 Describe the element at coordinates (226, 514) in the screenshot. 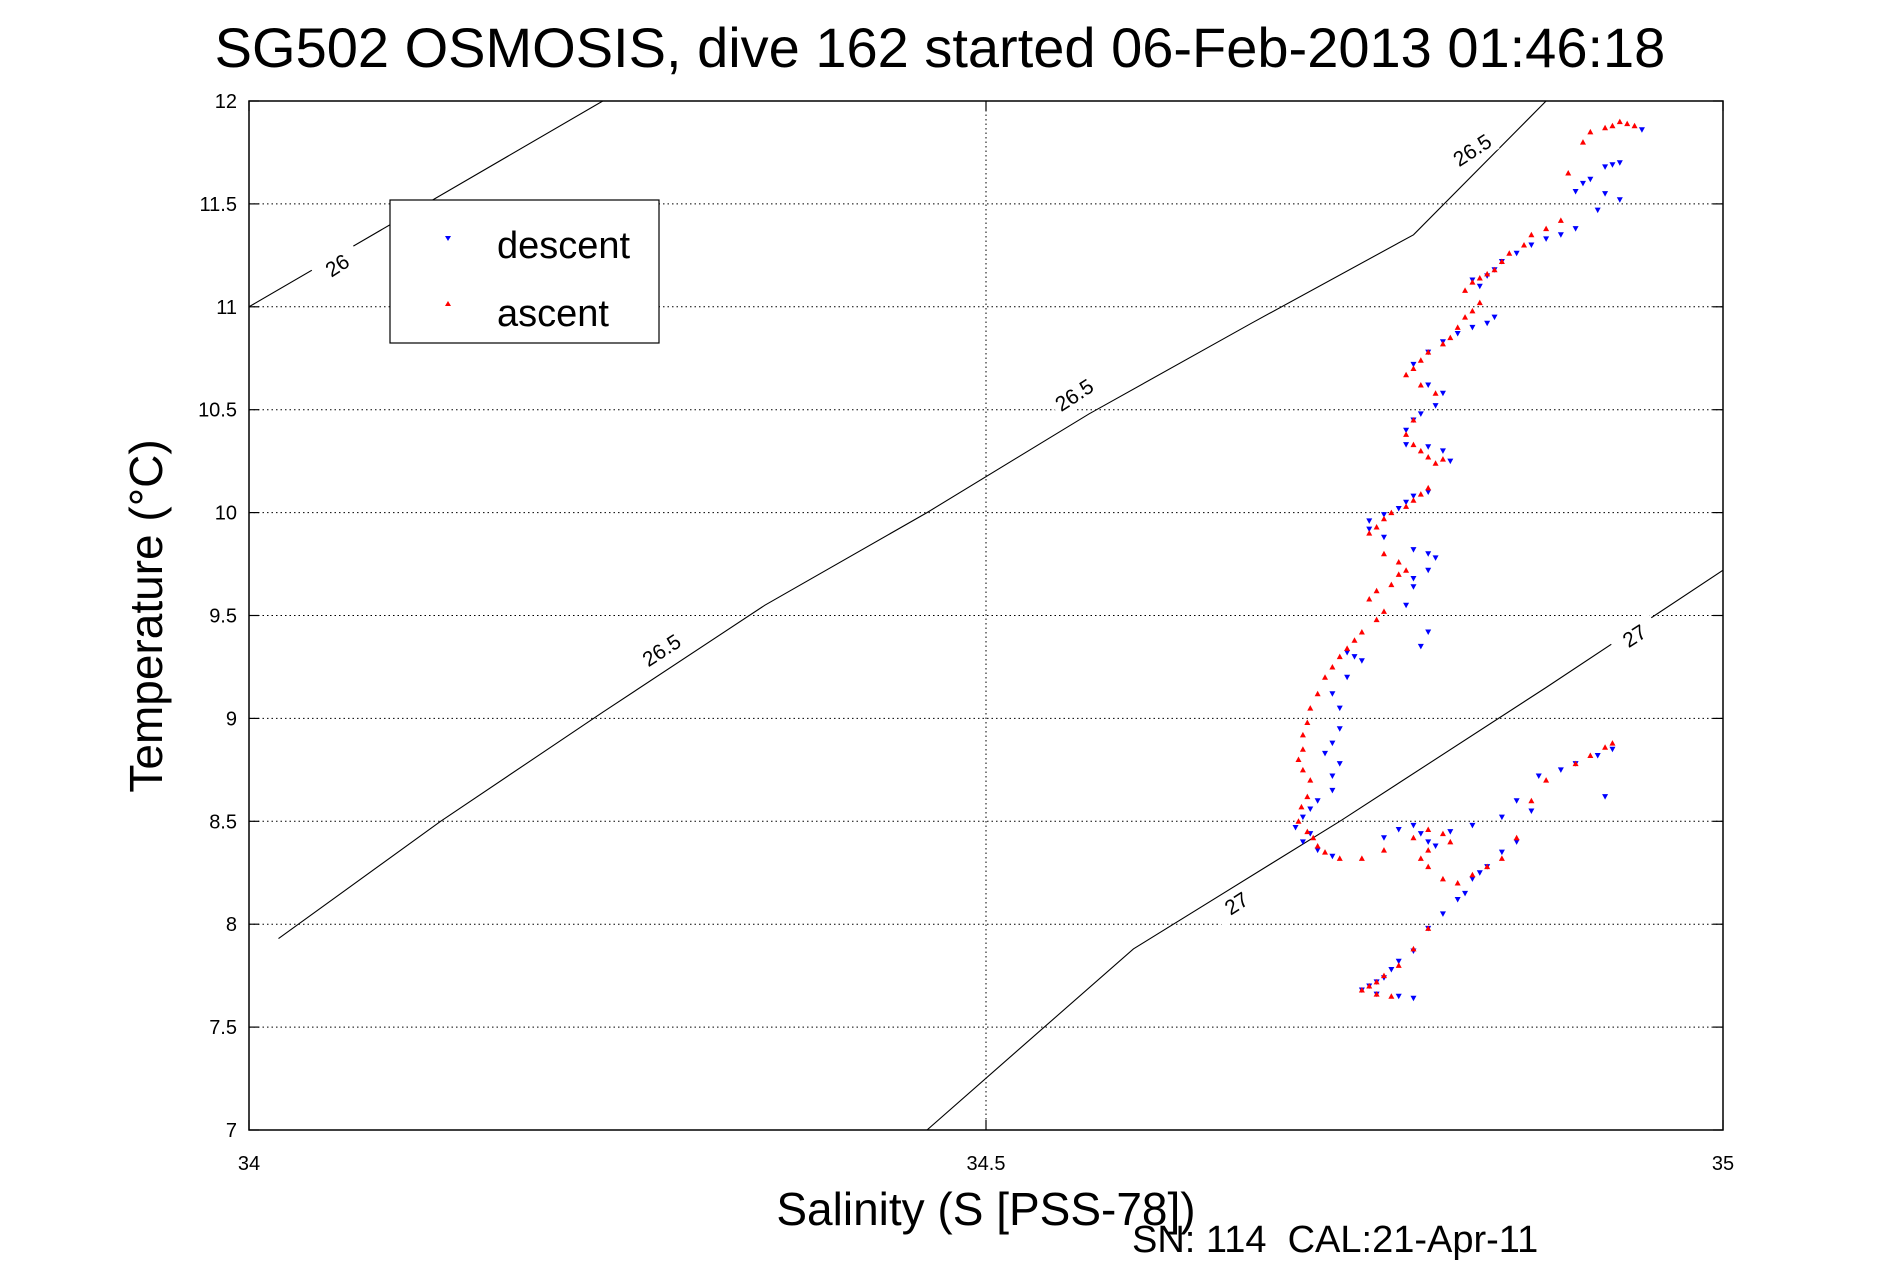

I see `y-tick-label: 10` at that location.